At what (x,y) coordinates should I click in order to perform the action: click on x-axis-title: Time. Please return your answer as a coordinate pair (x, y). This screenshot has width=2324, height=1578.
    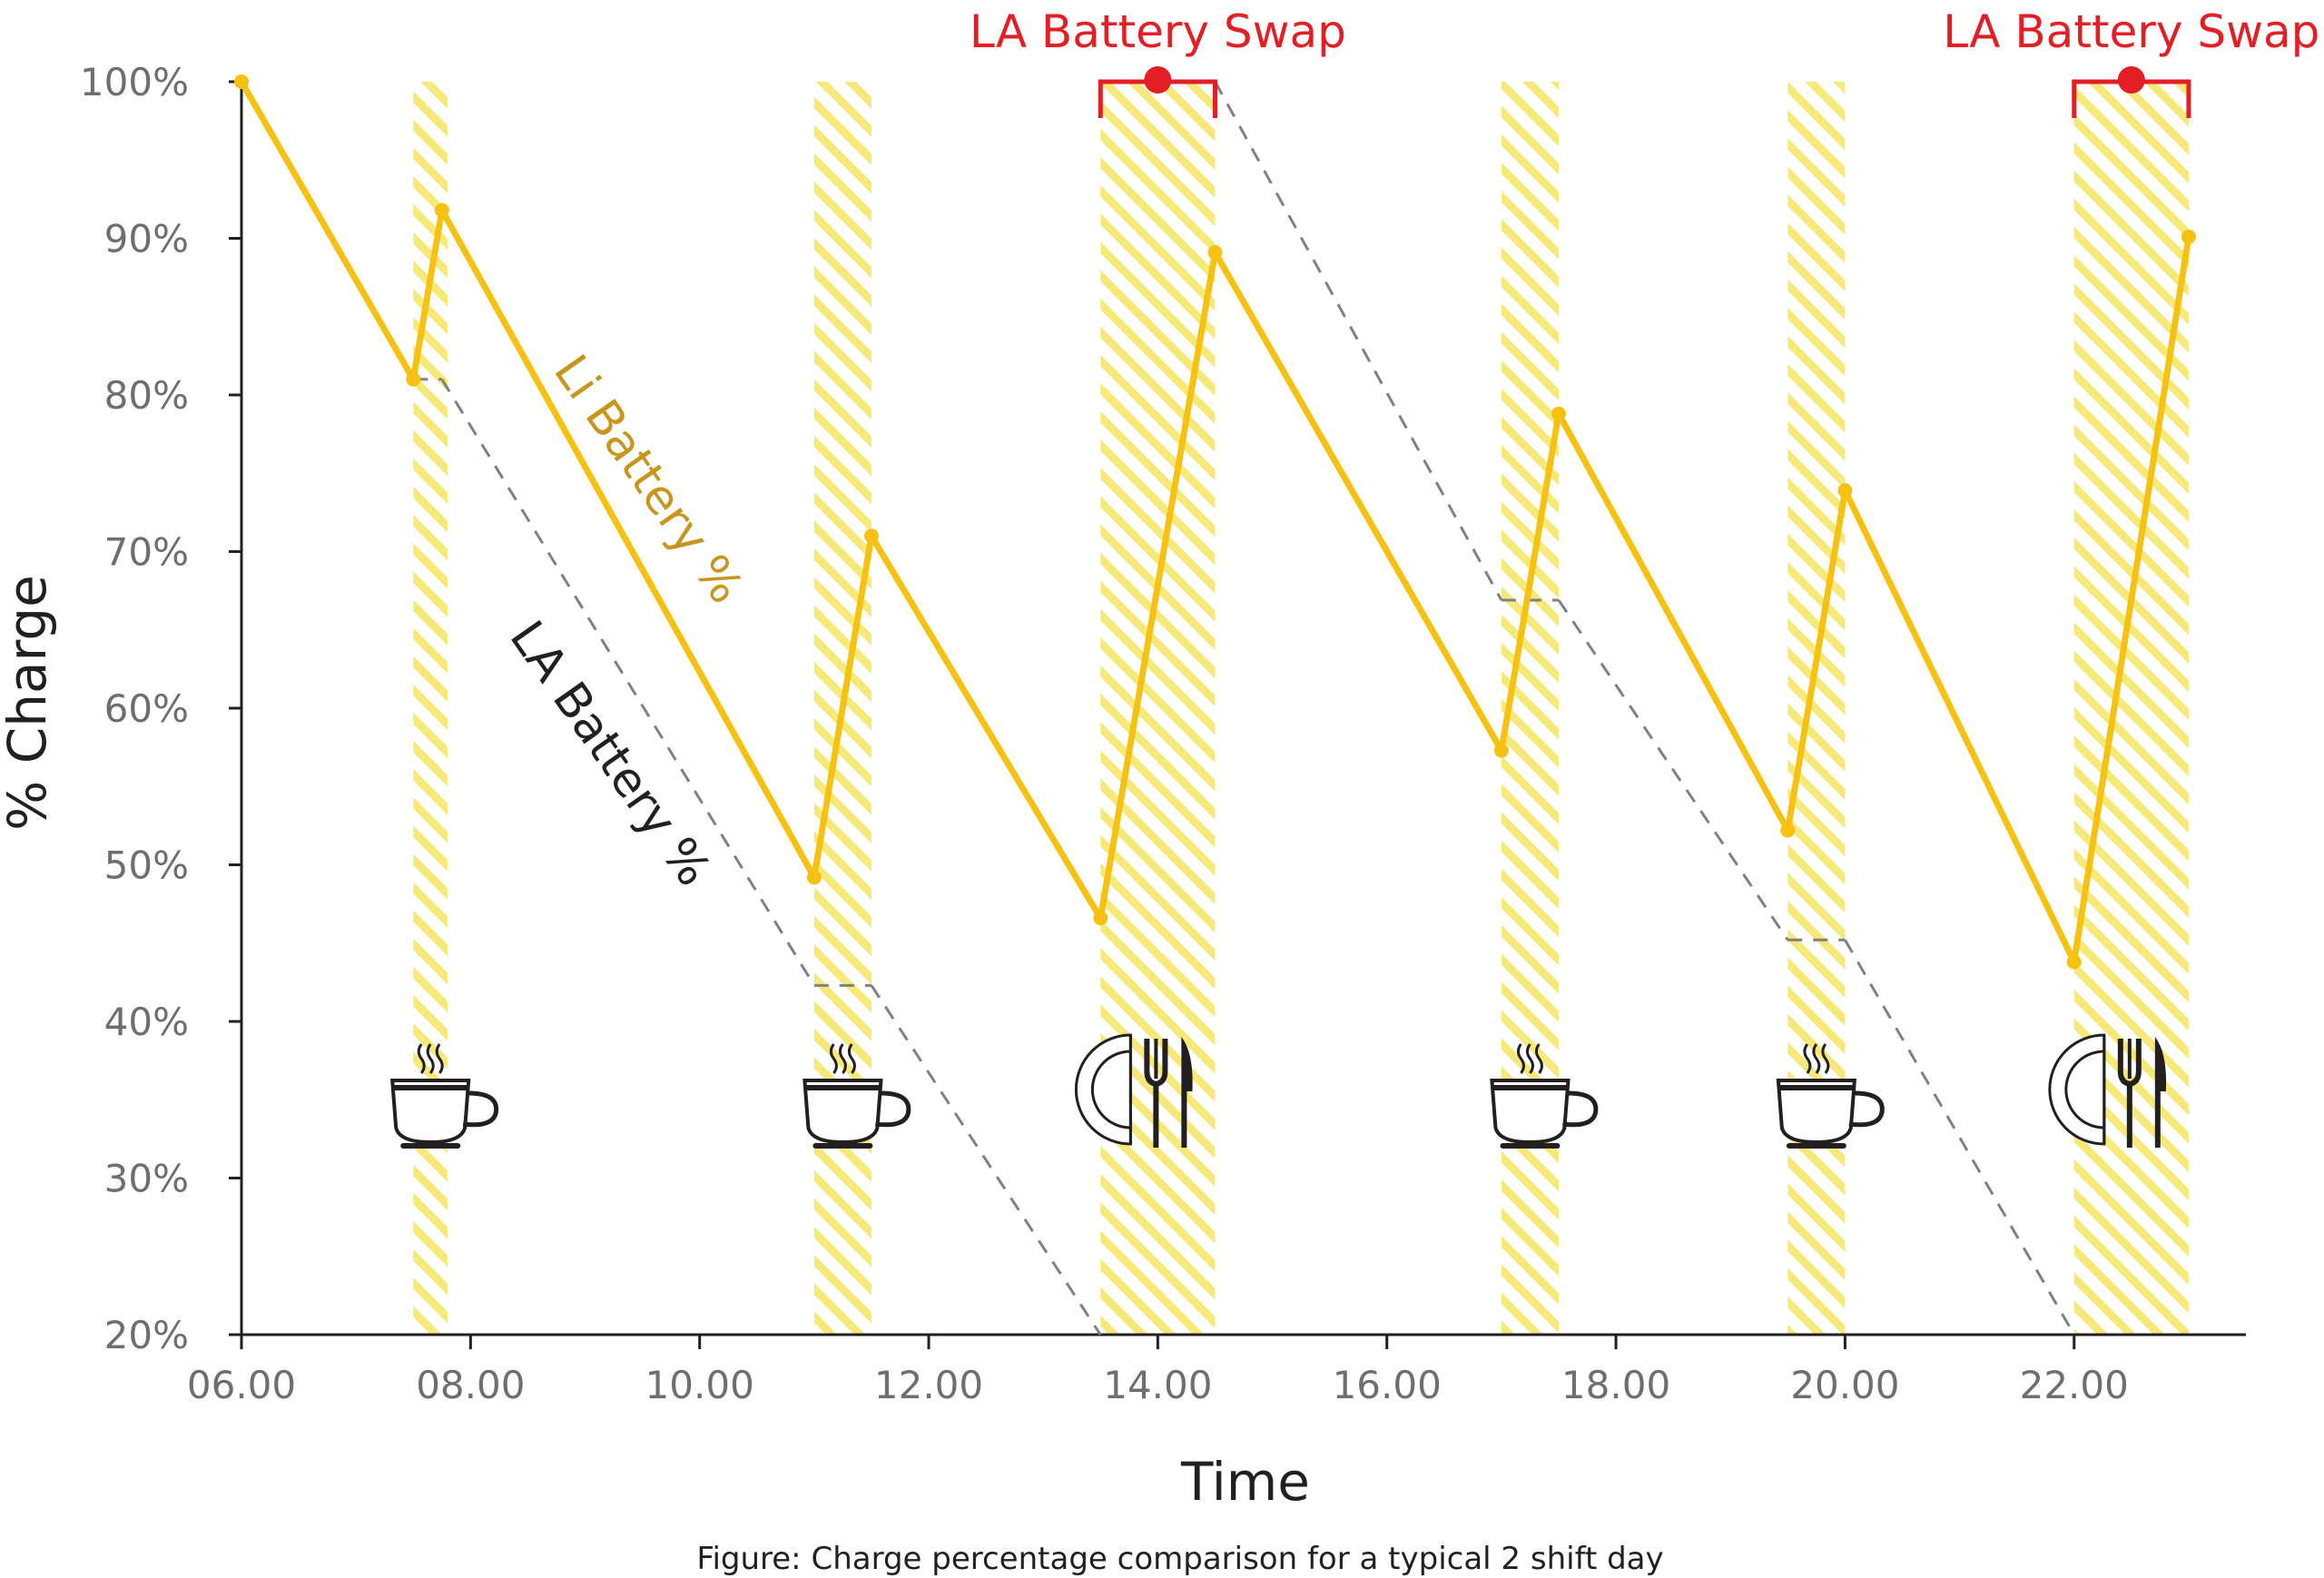
    Looking at the image, I should click on (1245, 1482).